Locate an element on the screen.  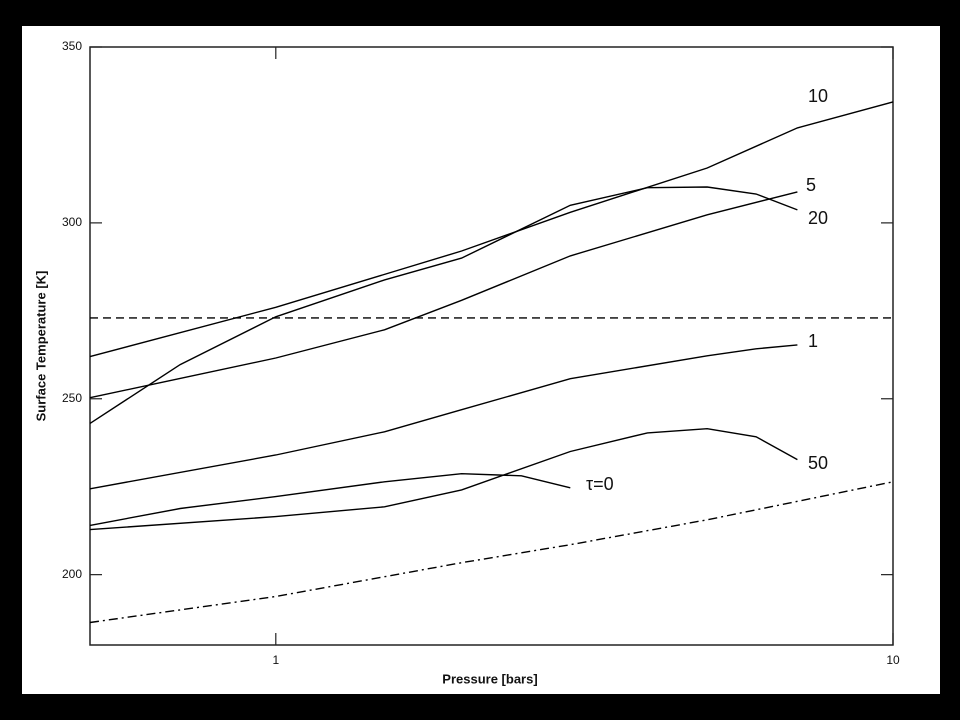
curve-label: 1 is located at coordinates (813, 341).